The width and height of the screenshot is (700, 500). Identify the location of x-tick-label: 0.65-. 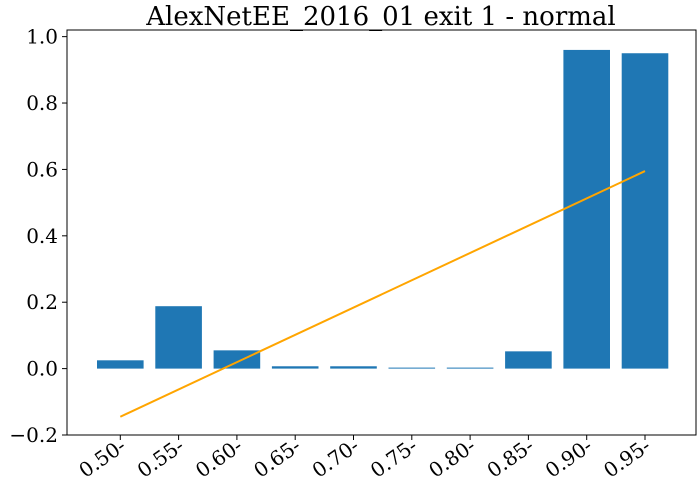
(277, 457).